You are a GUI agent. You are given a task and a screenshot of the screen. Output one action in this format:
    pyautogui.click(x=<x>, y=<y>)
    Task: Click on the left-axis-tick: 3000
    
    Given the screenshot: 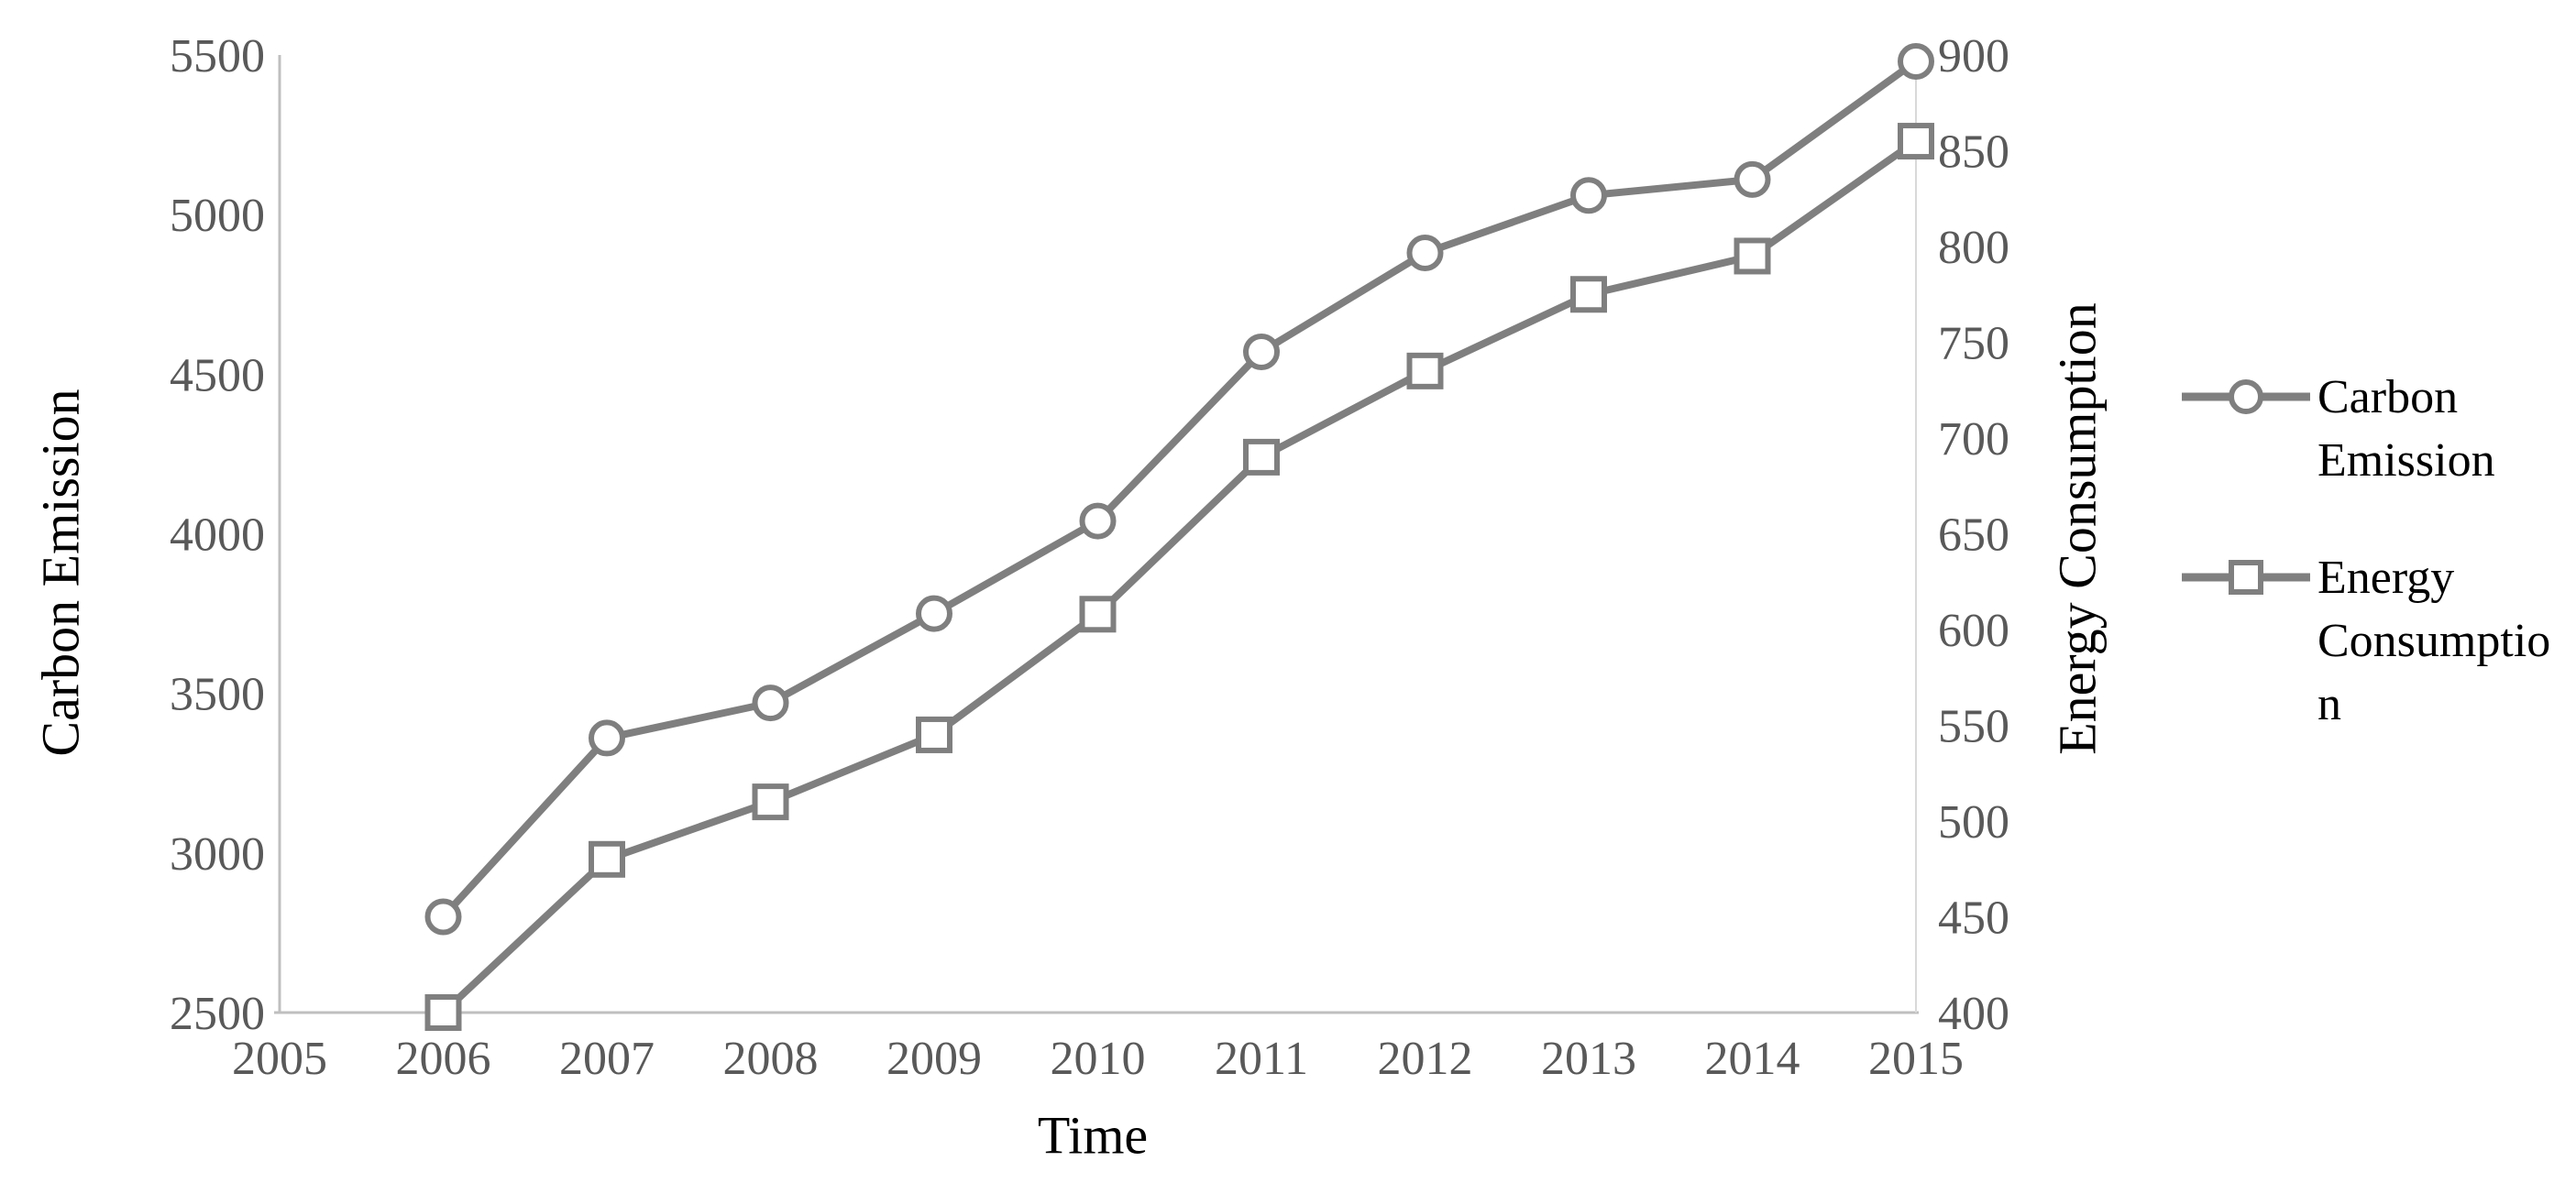 What is the action you would take?
    pyautogui.click(x=217, y=855)
    